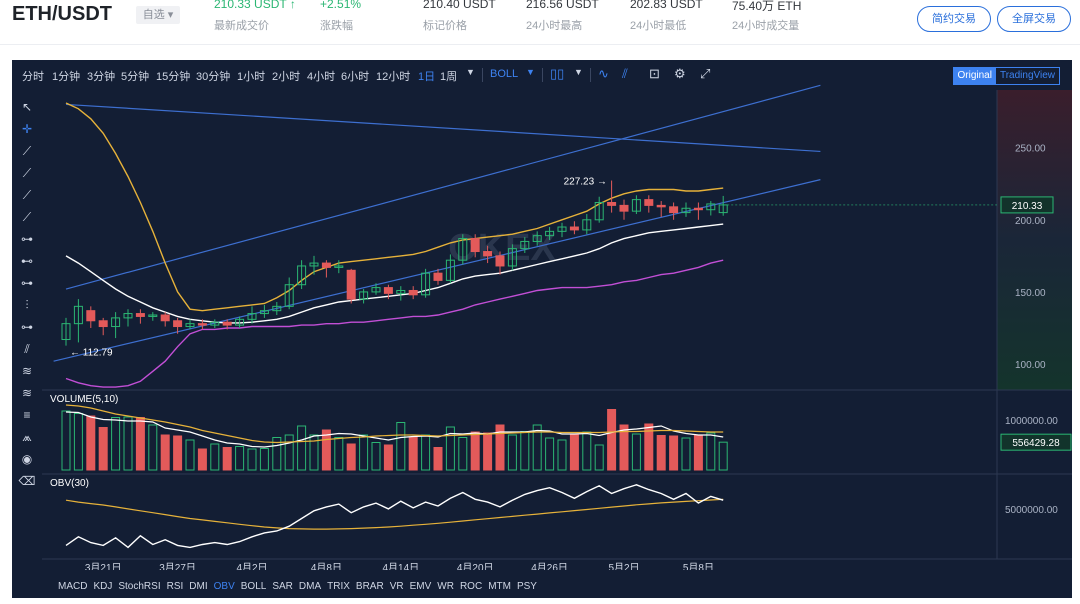  What do you see at coordinates (393, 77) in the screenshot?
I see `tf-12h: 12小时` at bounding box center [393, 77].